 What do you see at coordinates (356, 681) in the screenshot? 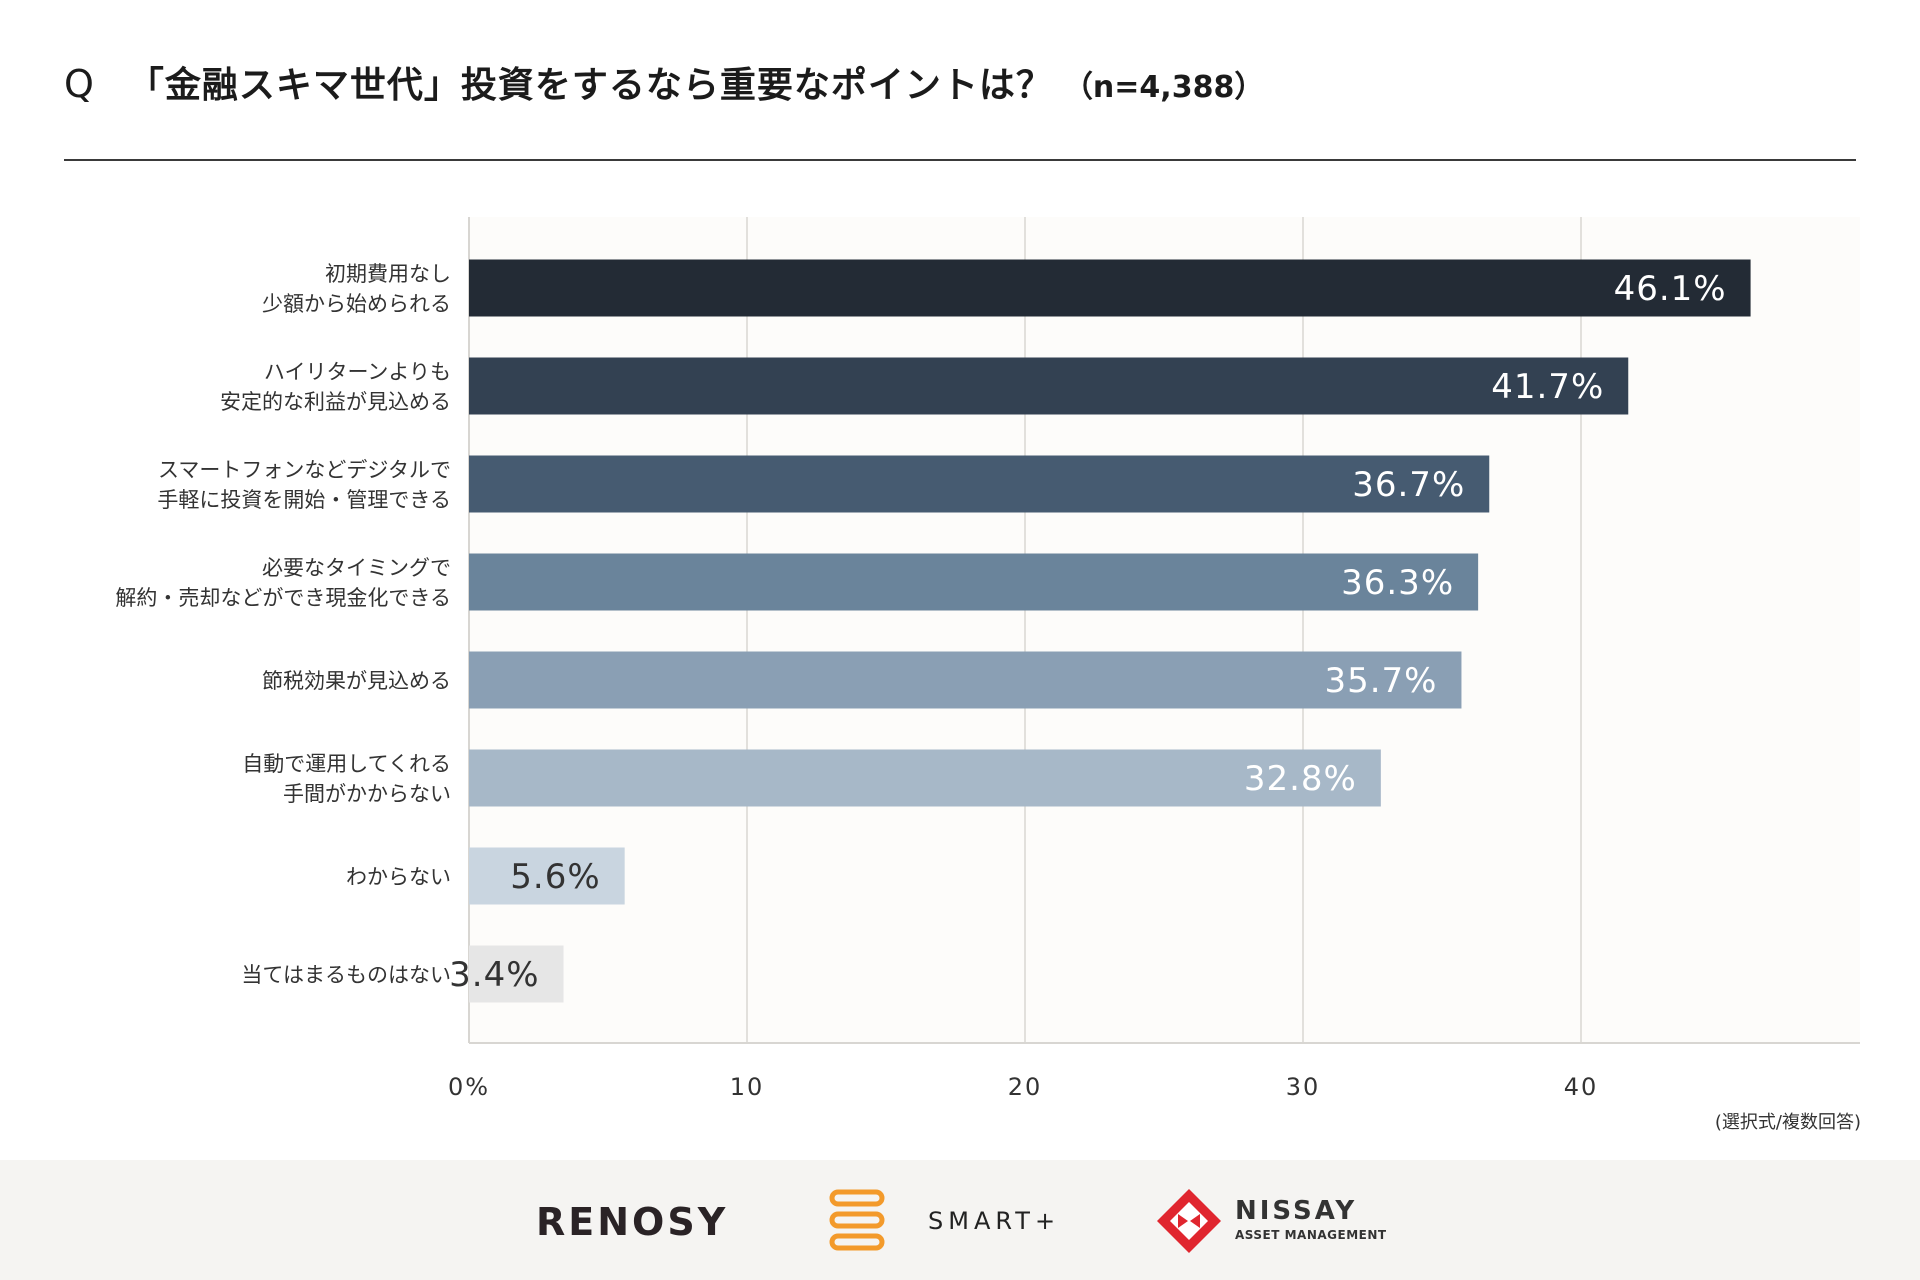
I see `category-label: 節税効果が見込める` at bounding box center [356, 681].